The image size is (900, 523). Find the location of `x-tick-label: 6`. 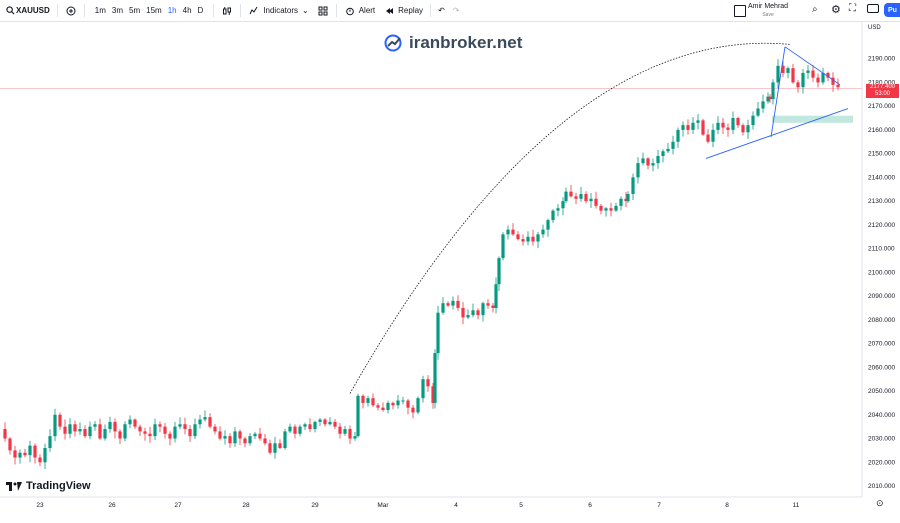

x-tick-label: 6 is located at coordinates (590, 505).